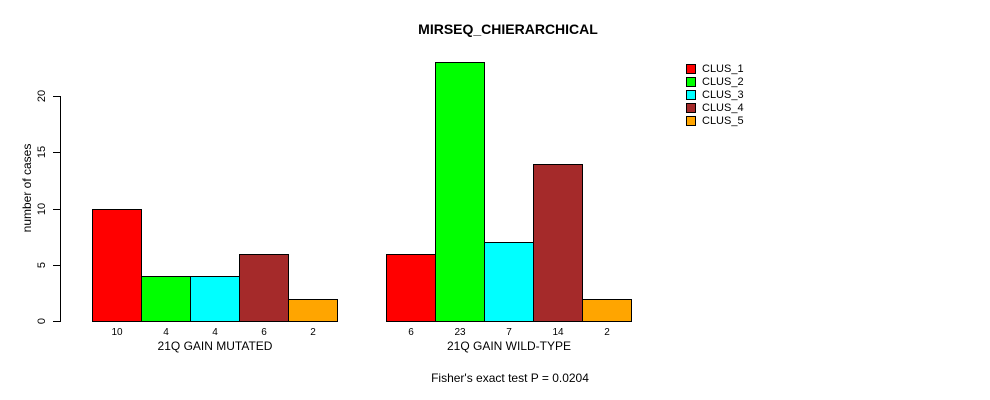 Image resolution: width=990 pixels, height=400 pixels. What do you see at coordinates (411, 287) in the screenshot?
I see `bar-clus_1-group2` at bounding box center [411, 287].